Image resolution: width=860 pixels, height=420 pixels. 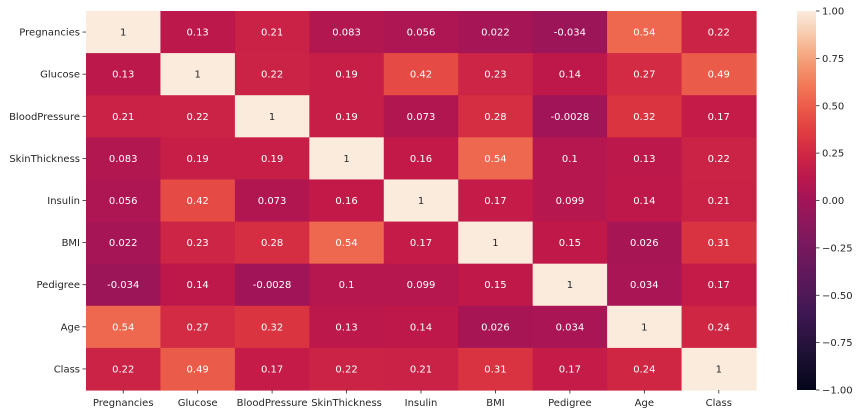 What do you see at coordinates (719, 403) in the screenshot?
I see `x-tick-label: Class` at bounding box center [719, 403].